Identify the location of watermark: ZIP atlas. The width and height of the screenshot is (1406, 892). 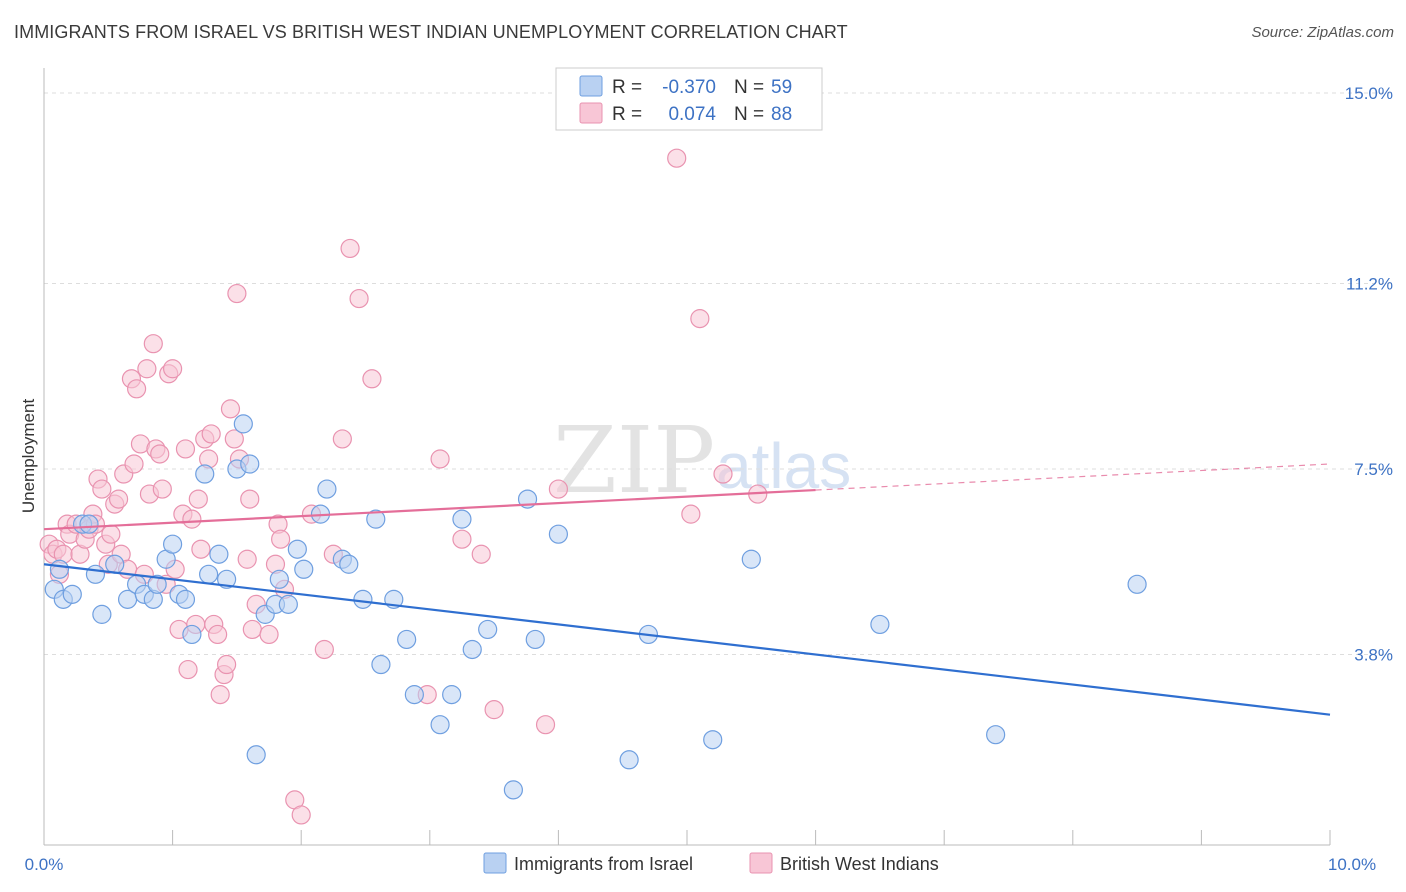
(702, 460).